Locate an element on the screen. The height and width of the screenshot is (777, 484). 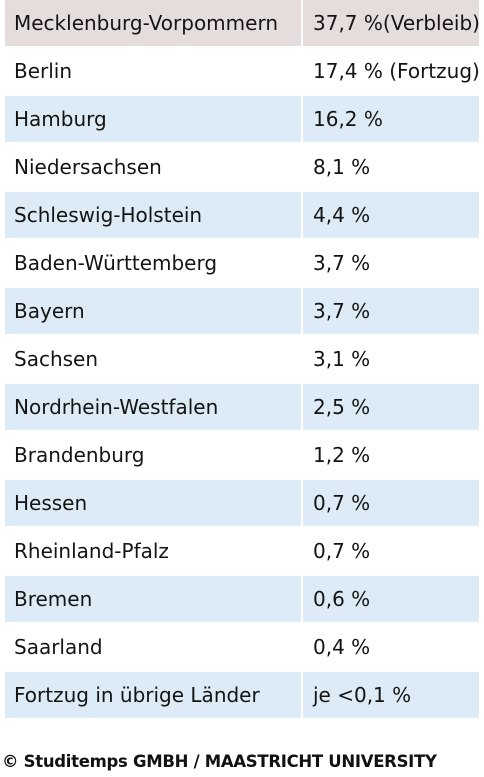
state-cell: Bayern is located at coordinates (153, 311).